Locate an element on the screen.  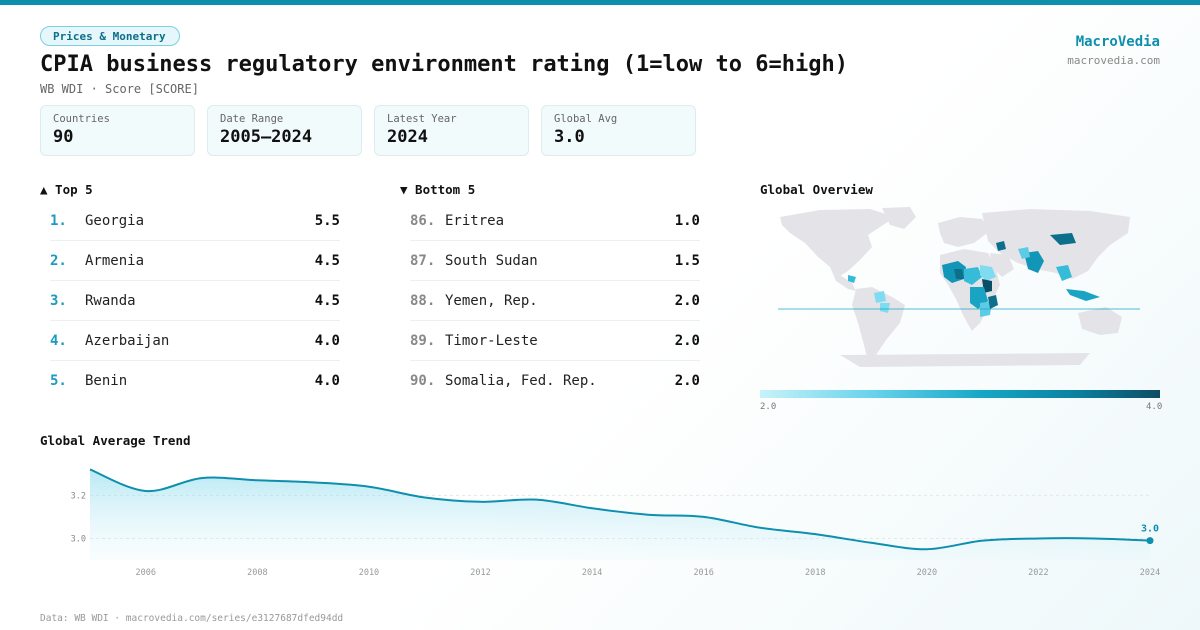
x-tick-label: 2012 is located at coordinates (480, 573).